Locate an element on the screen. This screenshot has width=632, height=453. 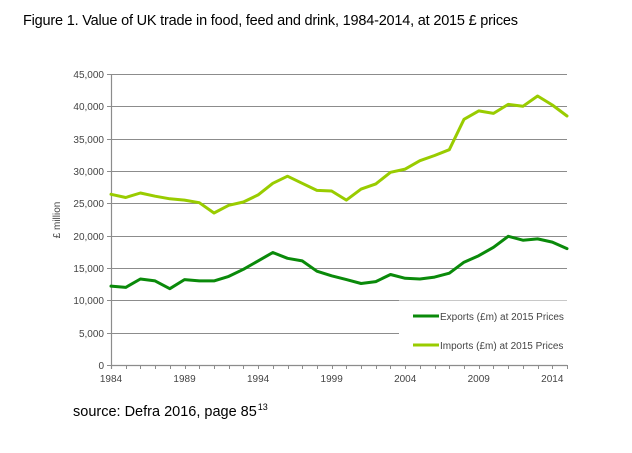
y-tick-label: 25,000 is located at coordinates (88, 204).